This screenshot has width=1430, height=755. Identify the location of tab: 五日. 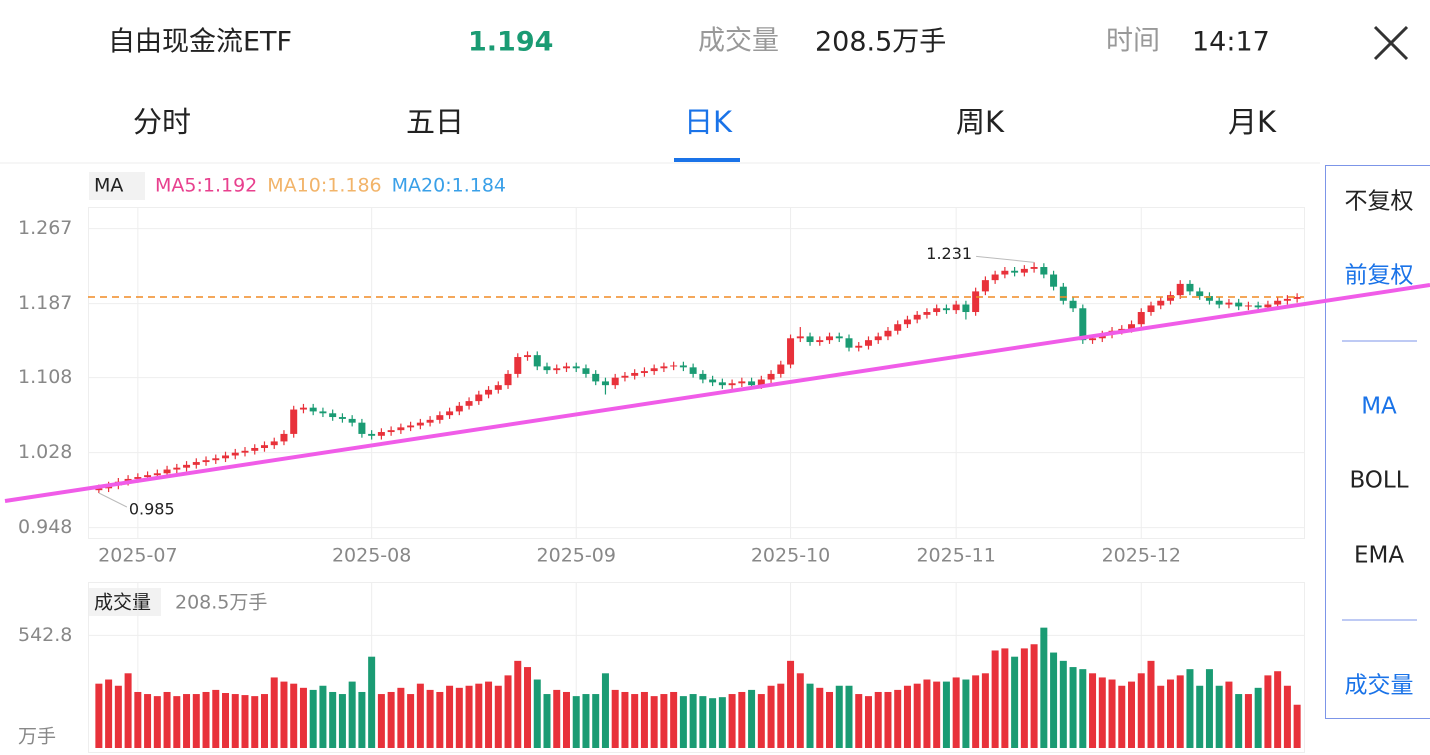
(435, 122).